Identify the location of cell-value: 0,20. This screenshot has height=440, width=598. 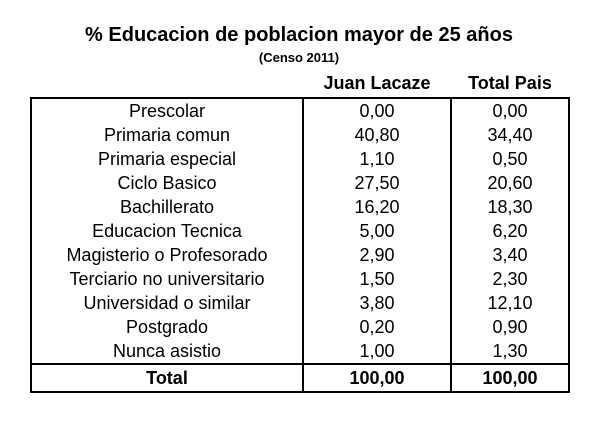
(377, 327).